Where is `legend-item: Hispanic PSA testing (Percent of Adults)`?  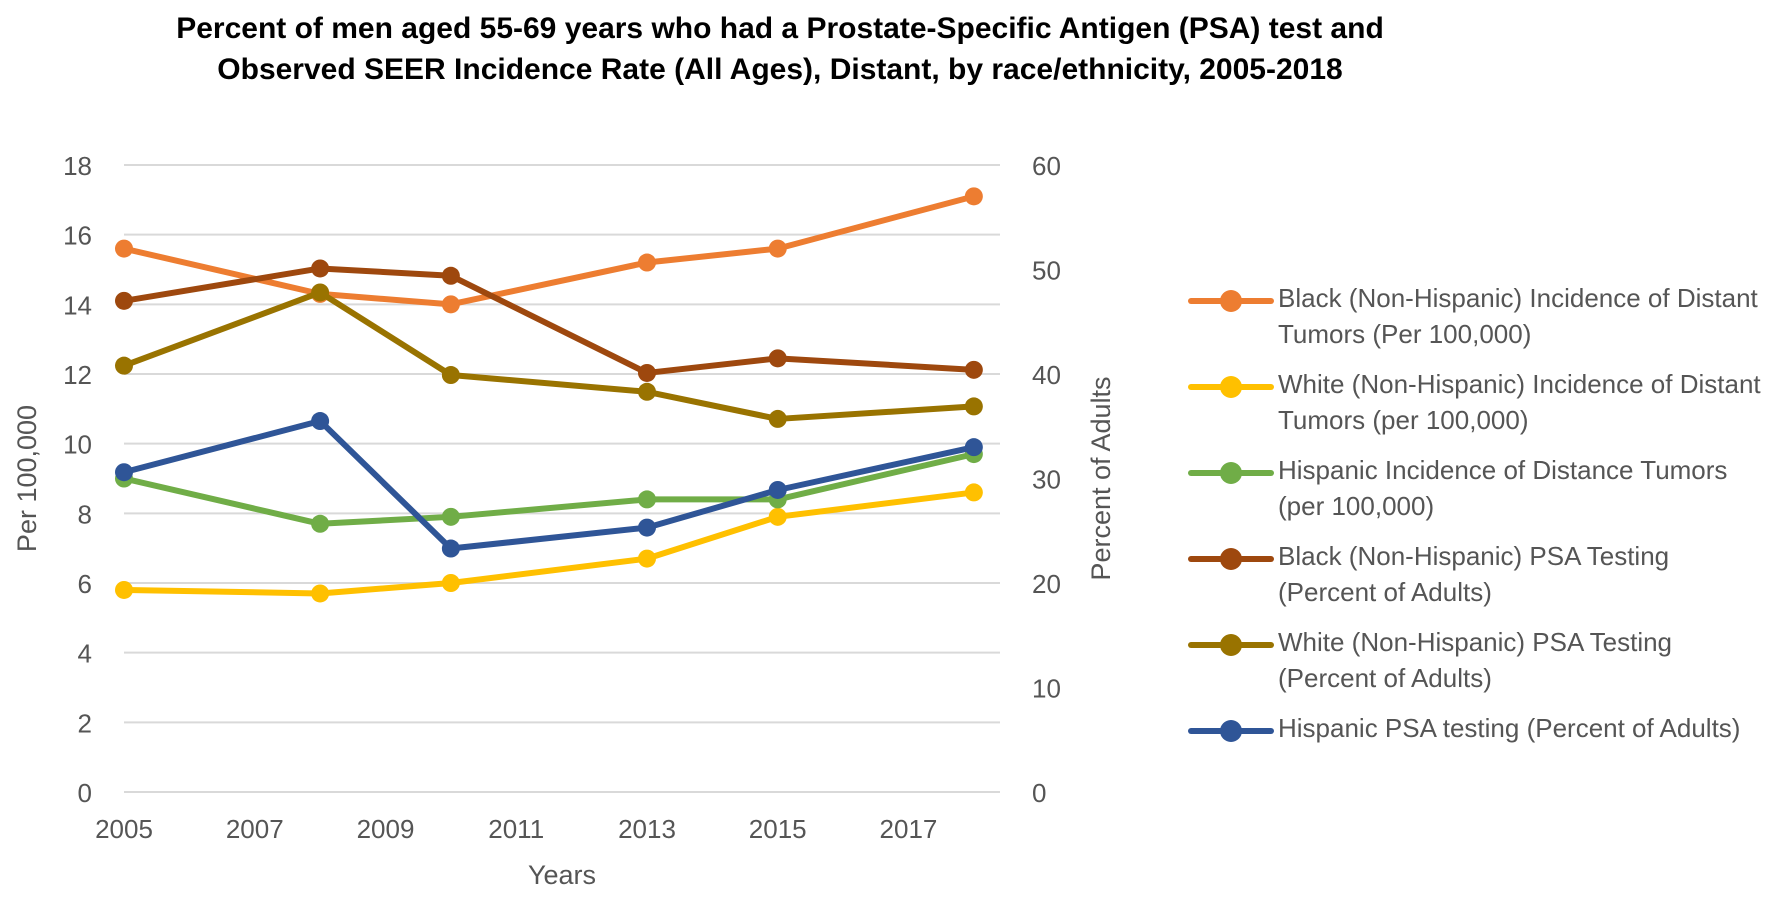 legend-item: Hispanic PSA testing (Percent of Adults) is located at coordinates (1478, 753).